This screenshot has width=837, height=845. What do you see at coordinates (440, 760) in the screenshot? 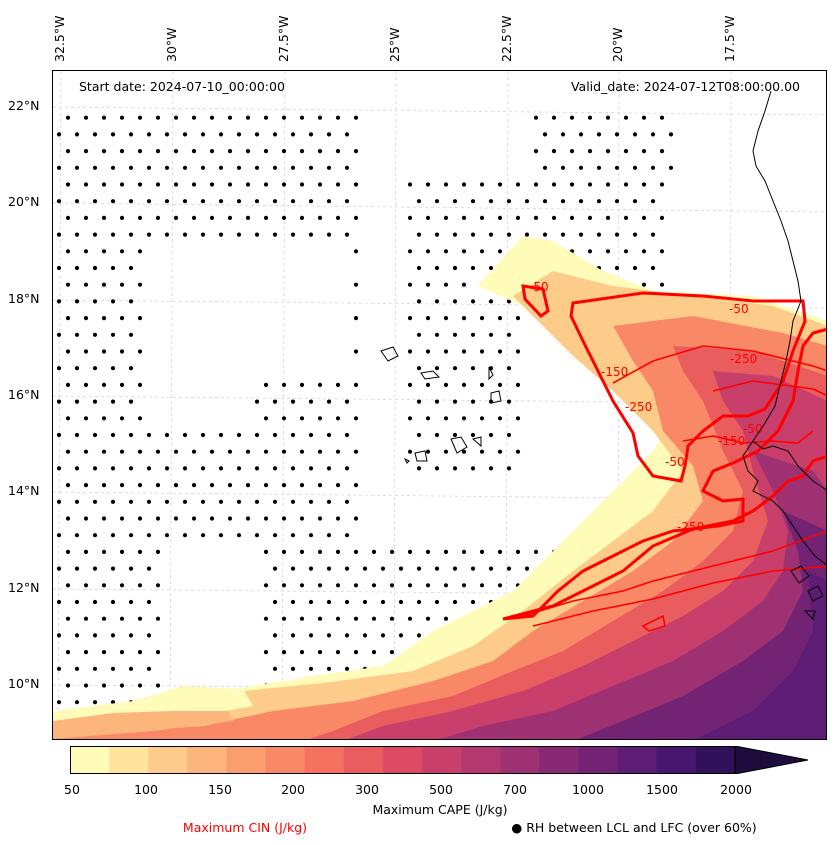
I see `colorbar` at bounding box center [440, 760].